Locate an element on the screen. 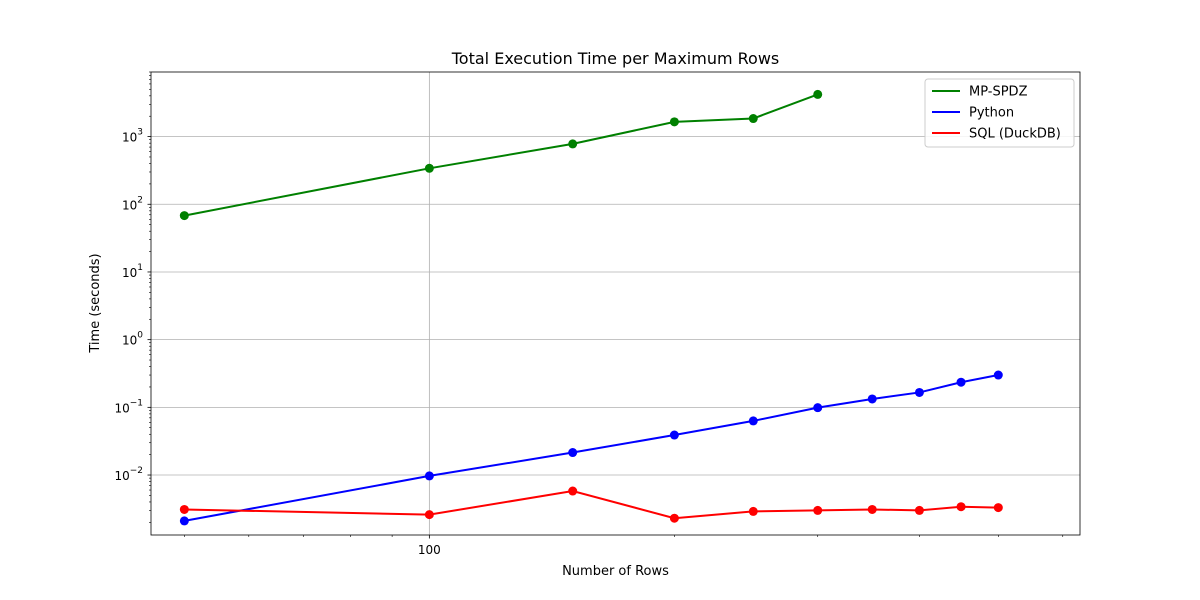  y-tick-label: 10⁰ is located at coordinates (132, 339).